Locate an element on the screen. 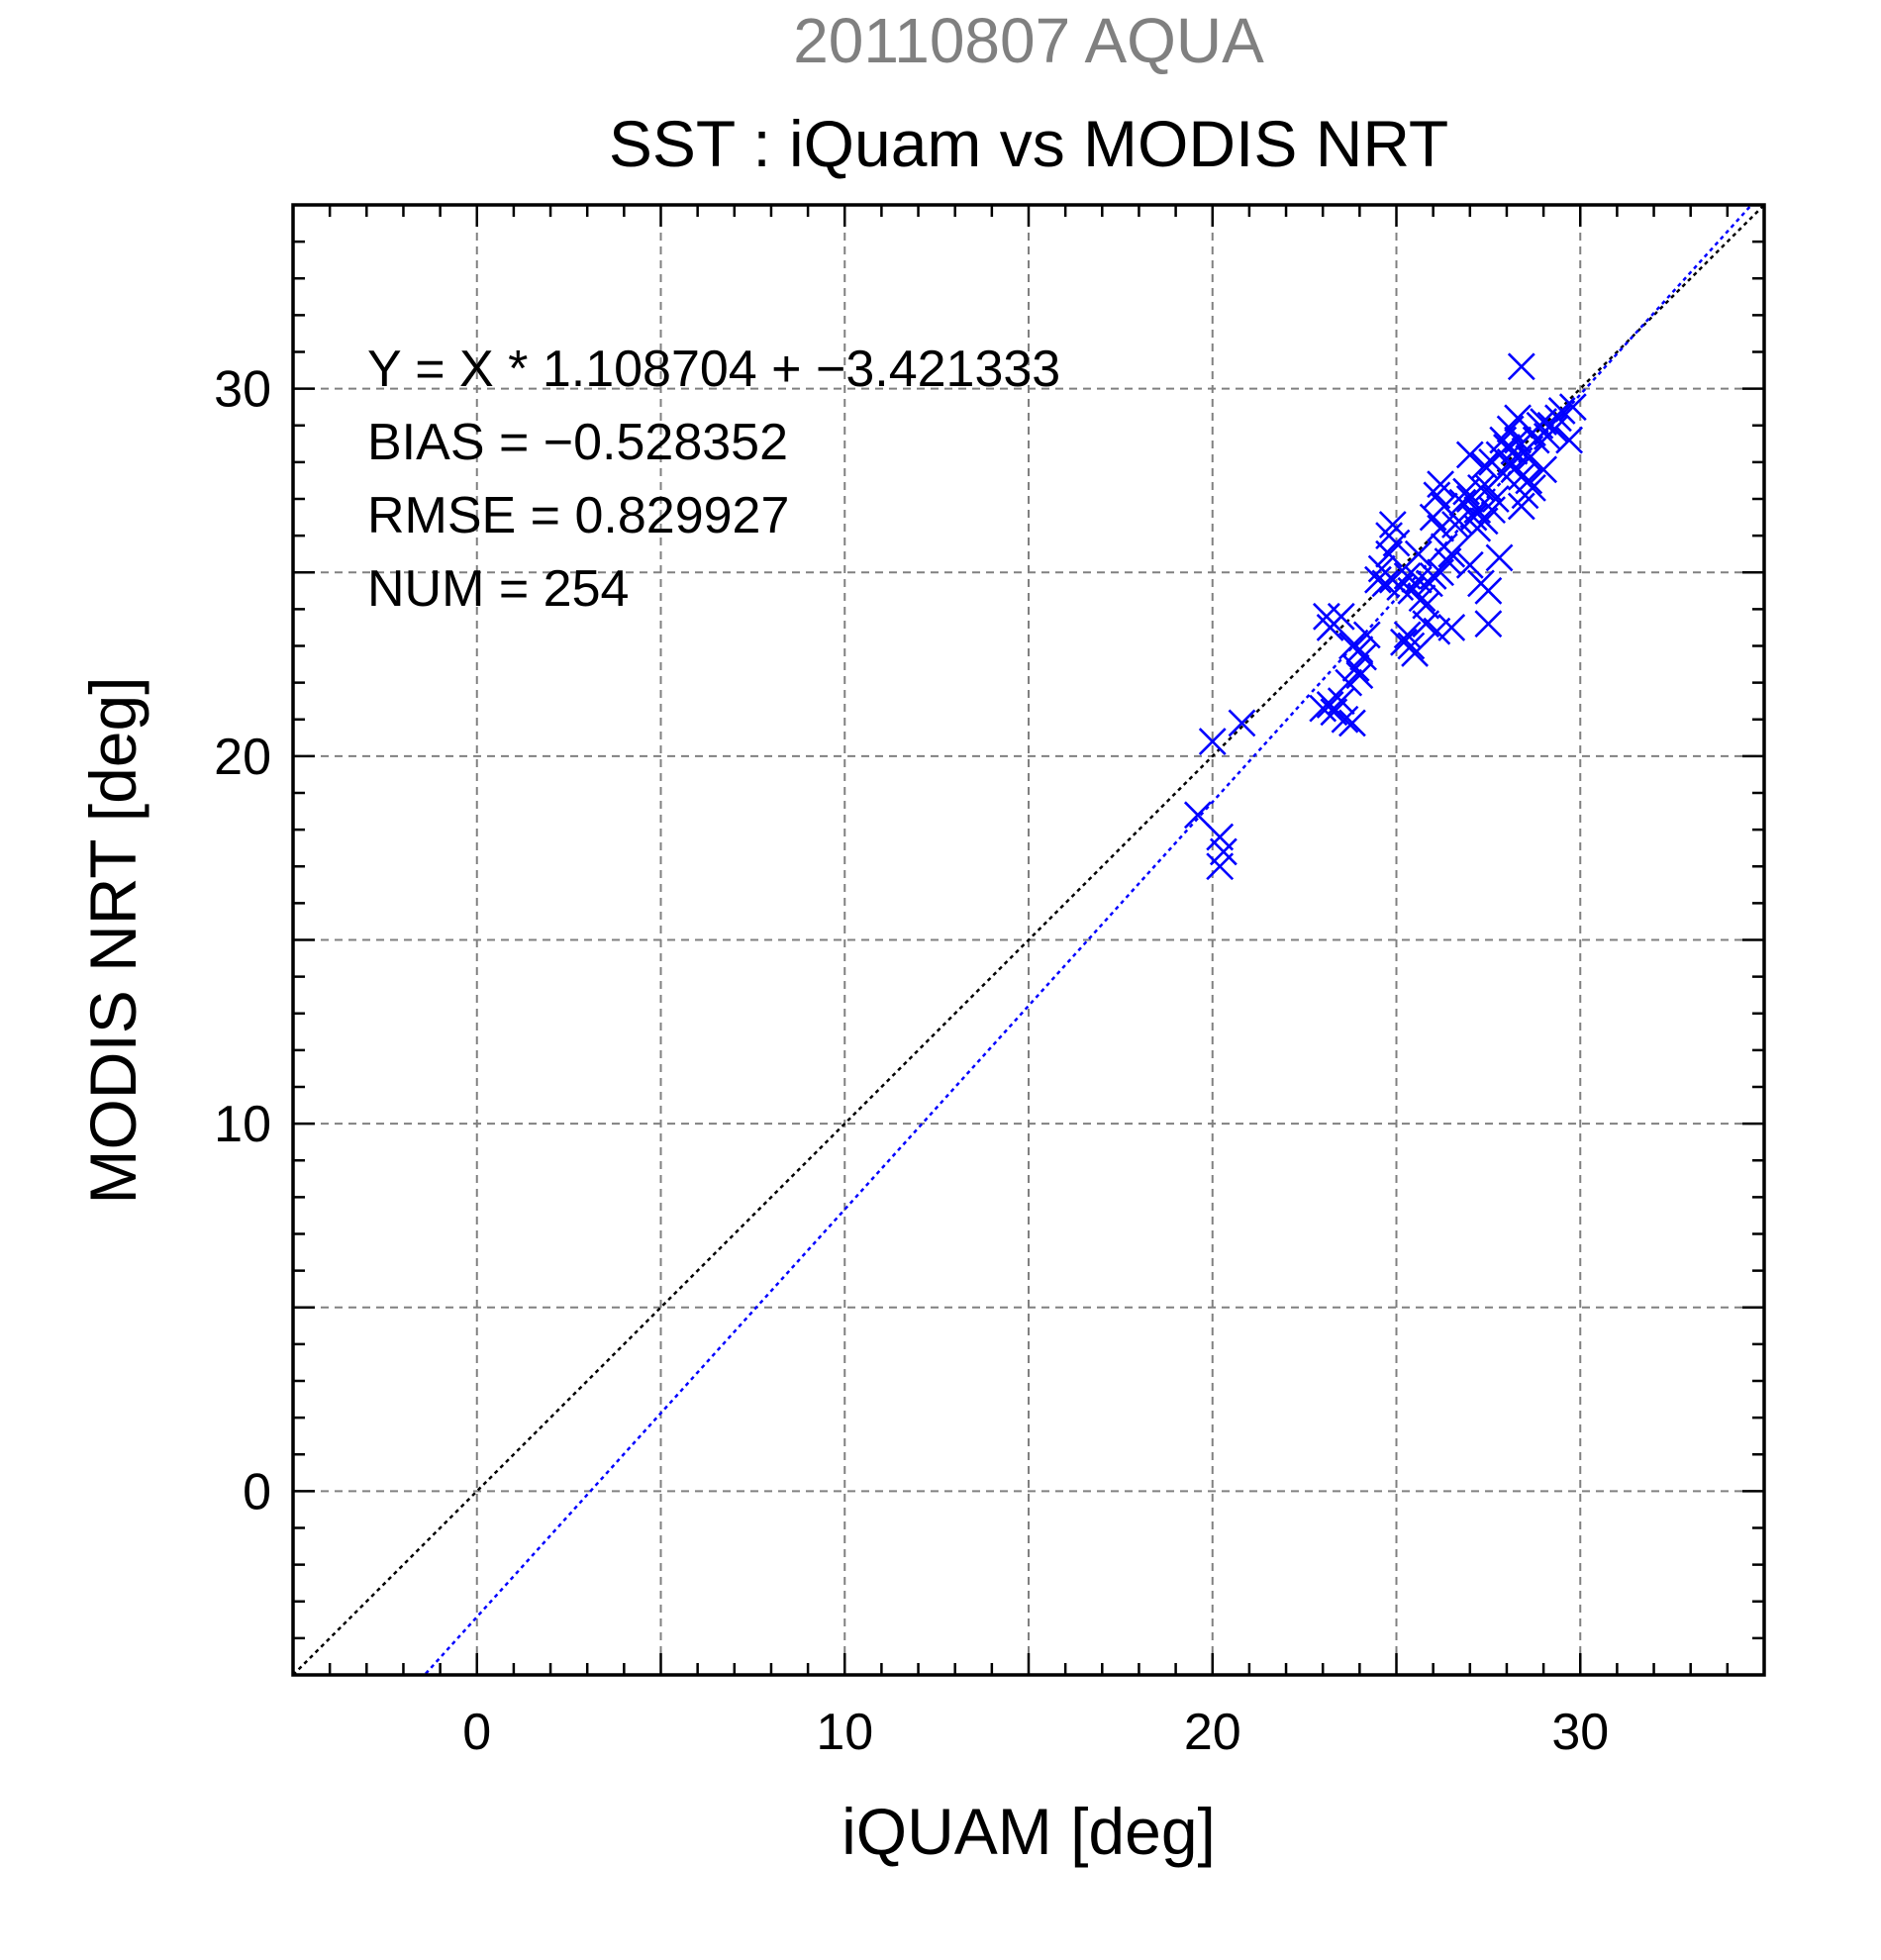 This screenshot has width=1881, height=1960. data-points is located at coordinates (1385, 616).